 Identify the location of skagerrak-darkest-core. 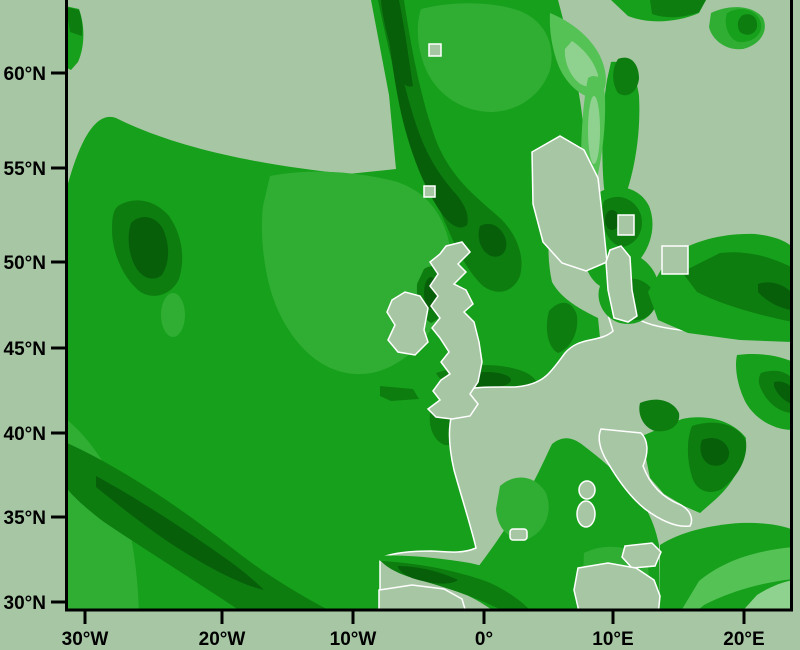
(492, 240).